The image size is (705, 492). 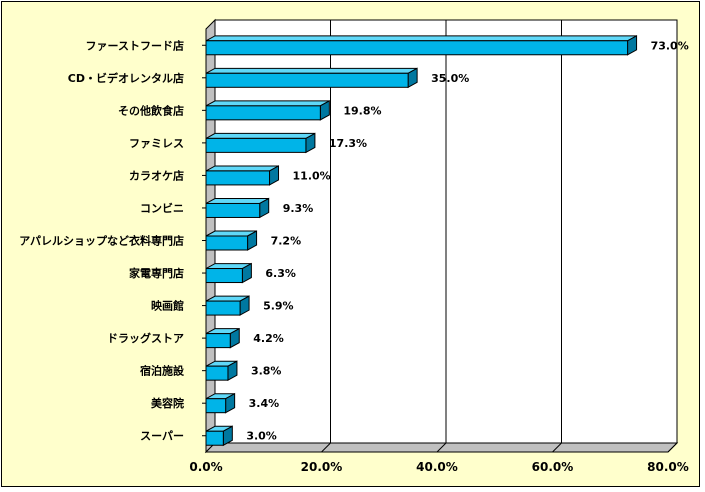 I want to click on data-label: 6.3%, so click(x=280, y=273).